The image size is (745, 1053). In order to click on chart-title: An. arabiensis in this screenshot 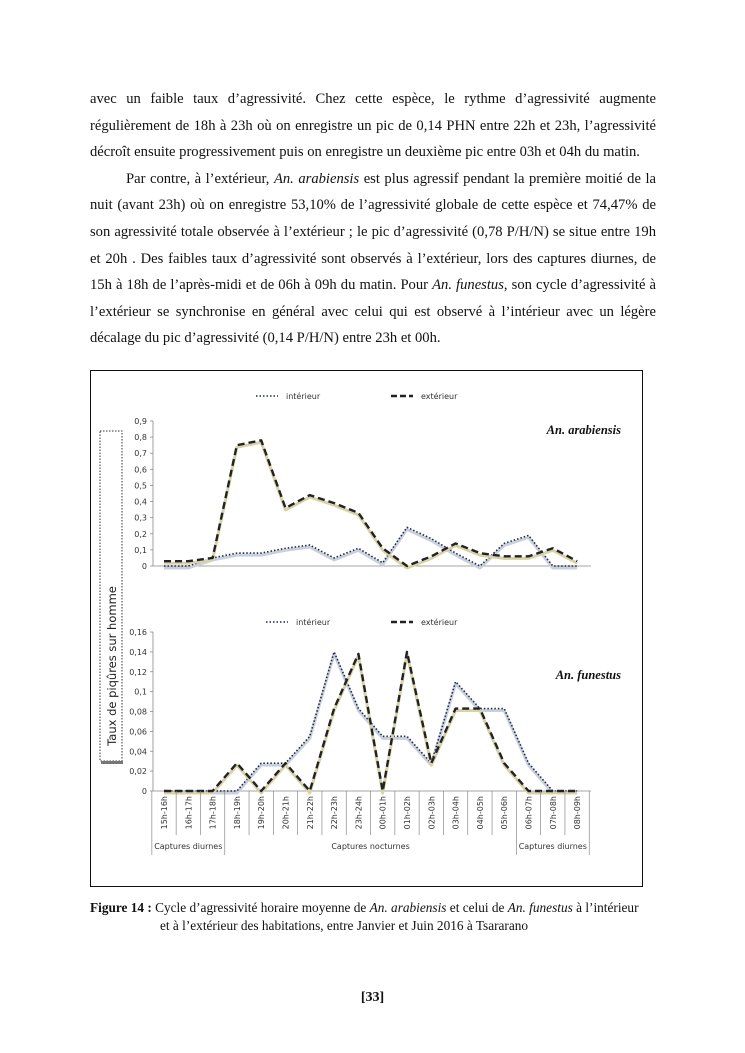, I will do `click(583, 430)`.